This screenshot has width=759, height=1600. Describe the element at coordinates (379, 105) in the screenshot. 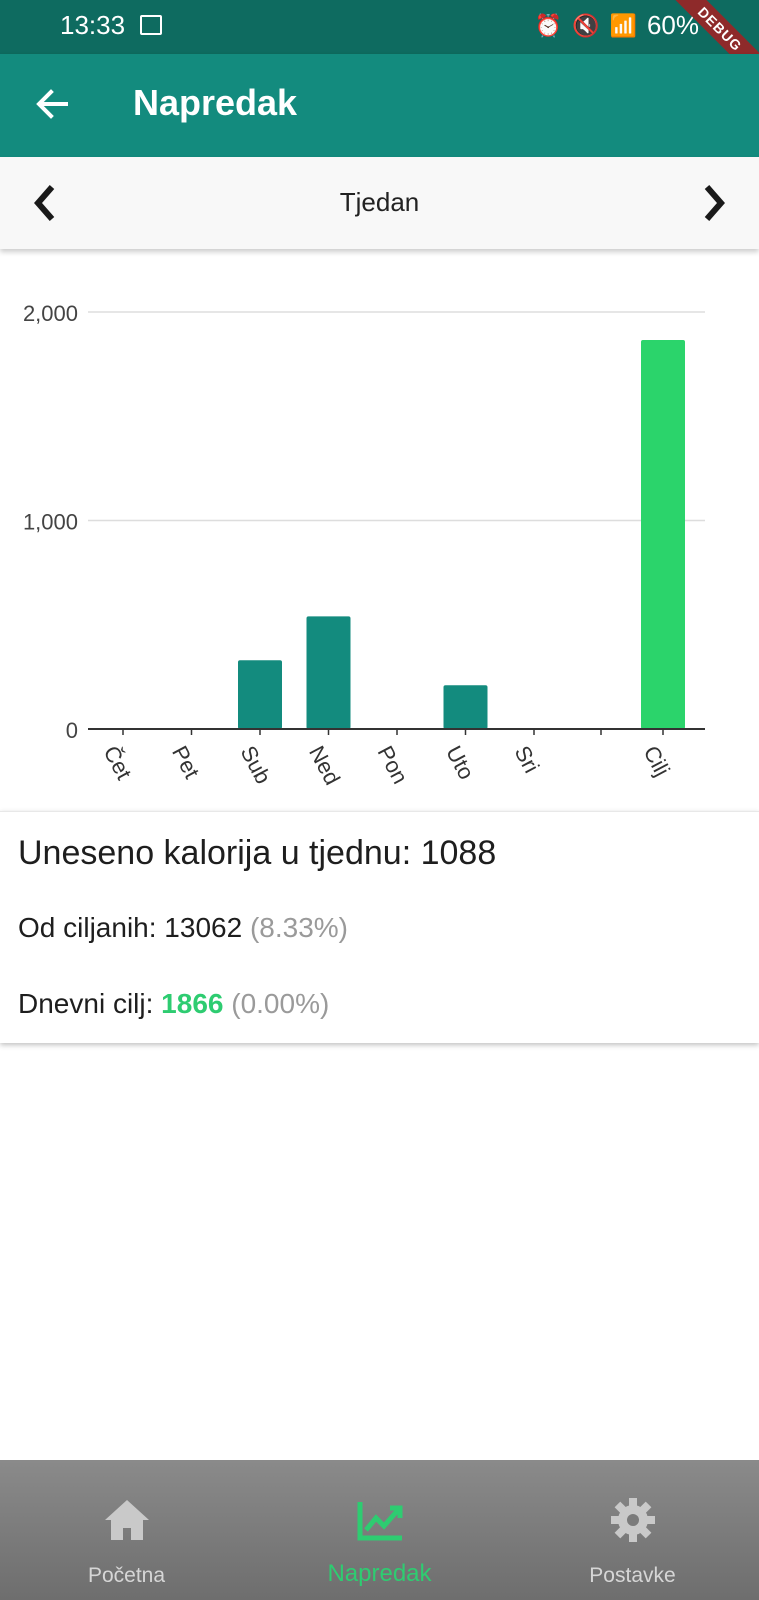

I see `app-bar: Napredak` at that location.